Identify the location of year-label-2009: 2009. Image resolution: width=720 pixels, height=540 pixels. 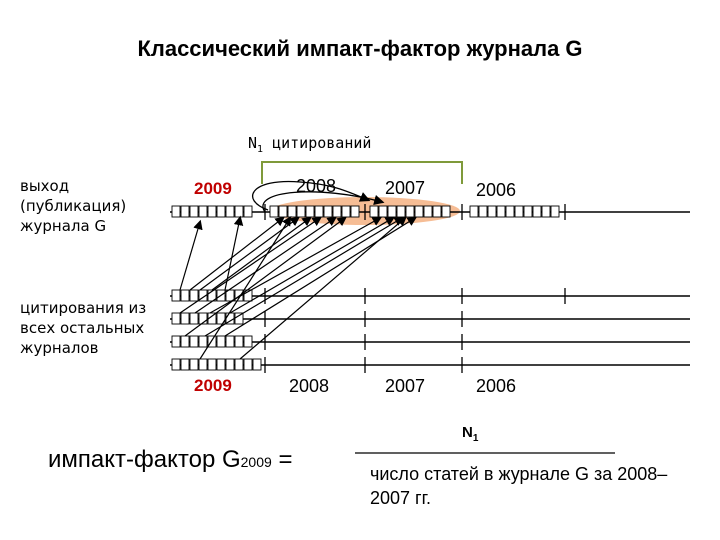
(213, 188).